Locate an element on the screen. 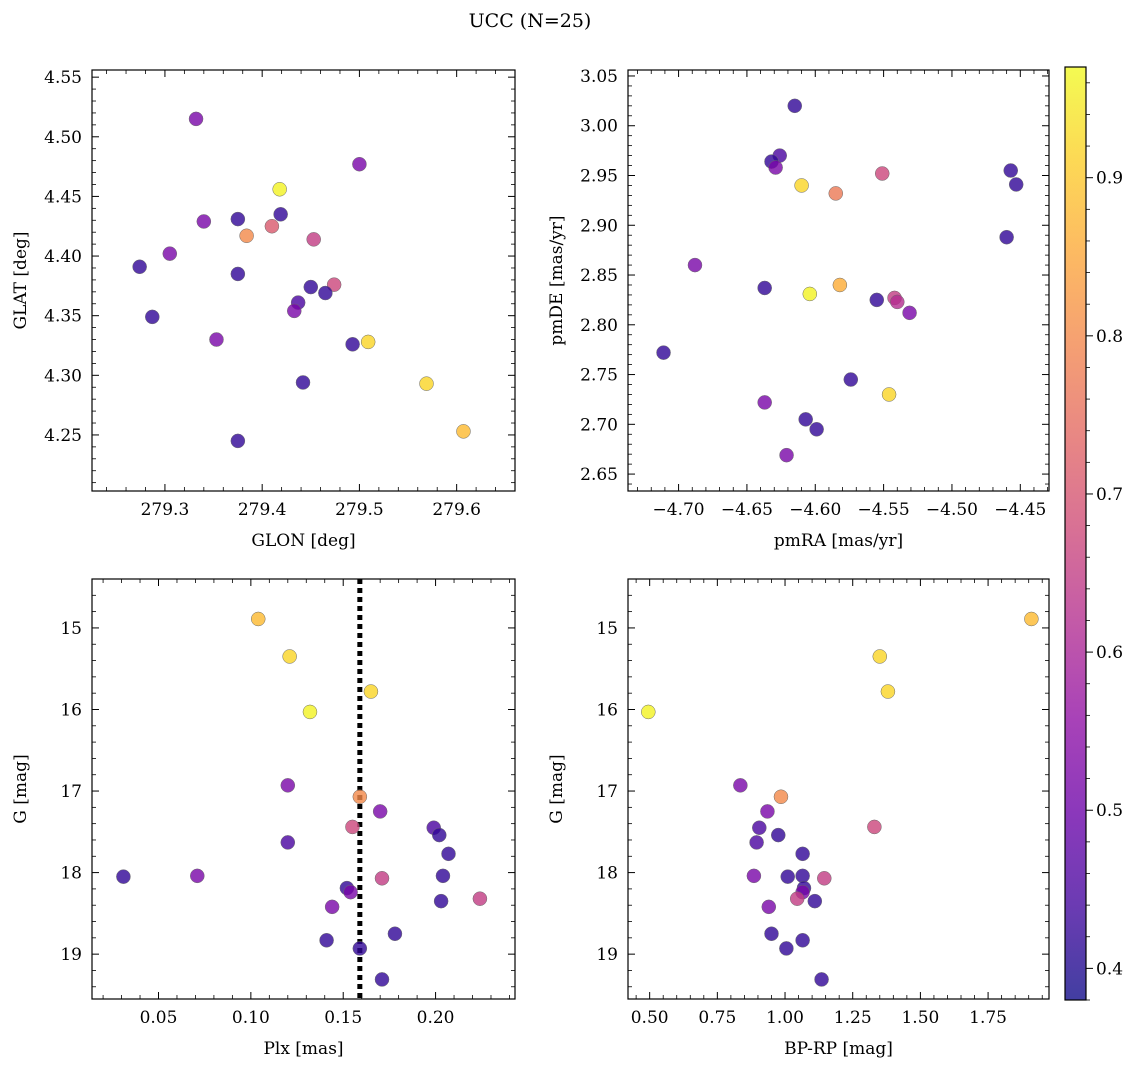 The height and width of the screenshot is (1067, 1136). x-tick-label: 0.10 is located at coordinates (251, 1018).